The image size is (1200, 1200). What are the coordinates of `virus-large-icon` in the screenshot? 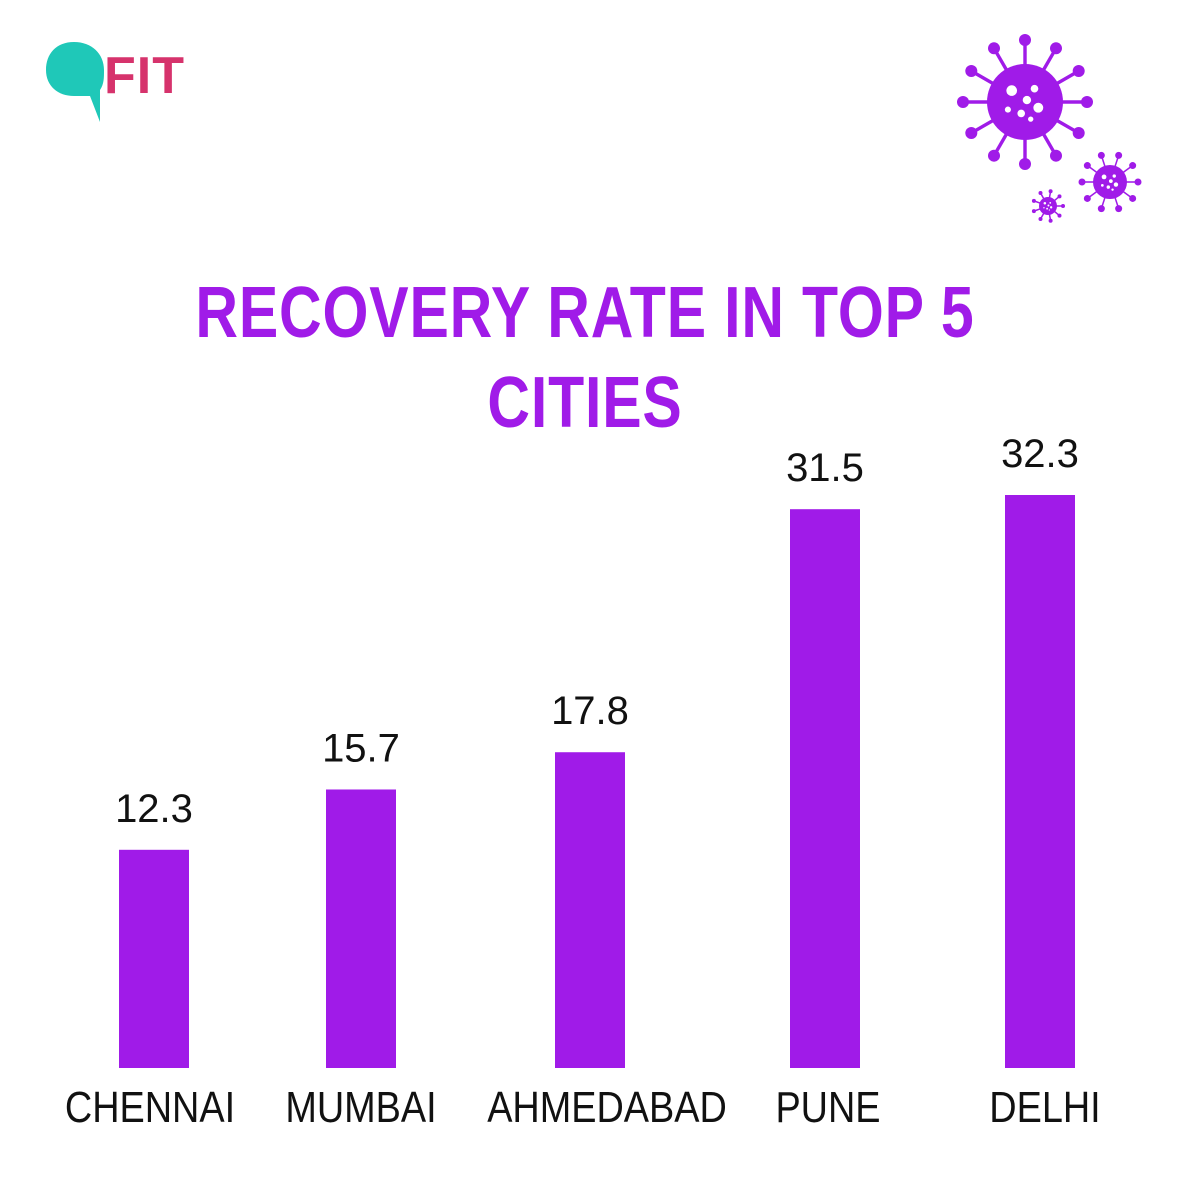 It's located at (1025, 102).